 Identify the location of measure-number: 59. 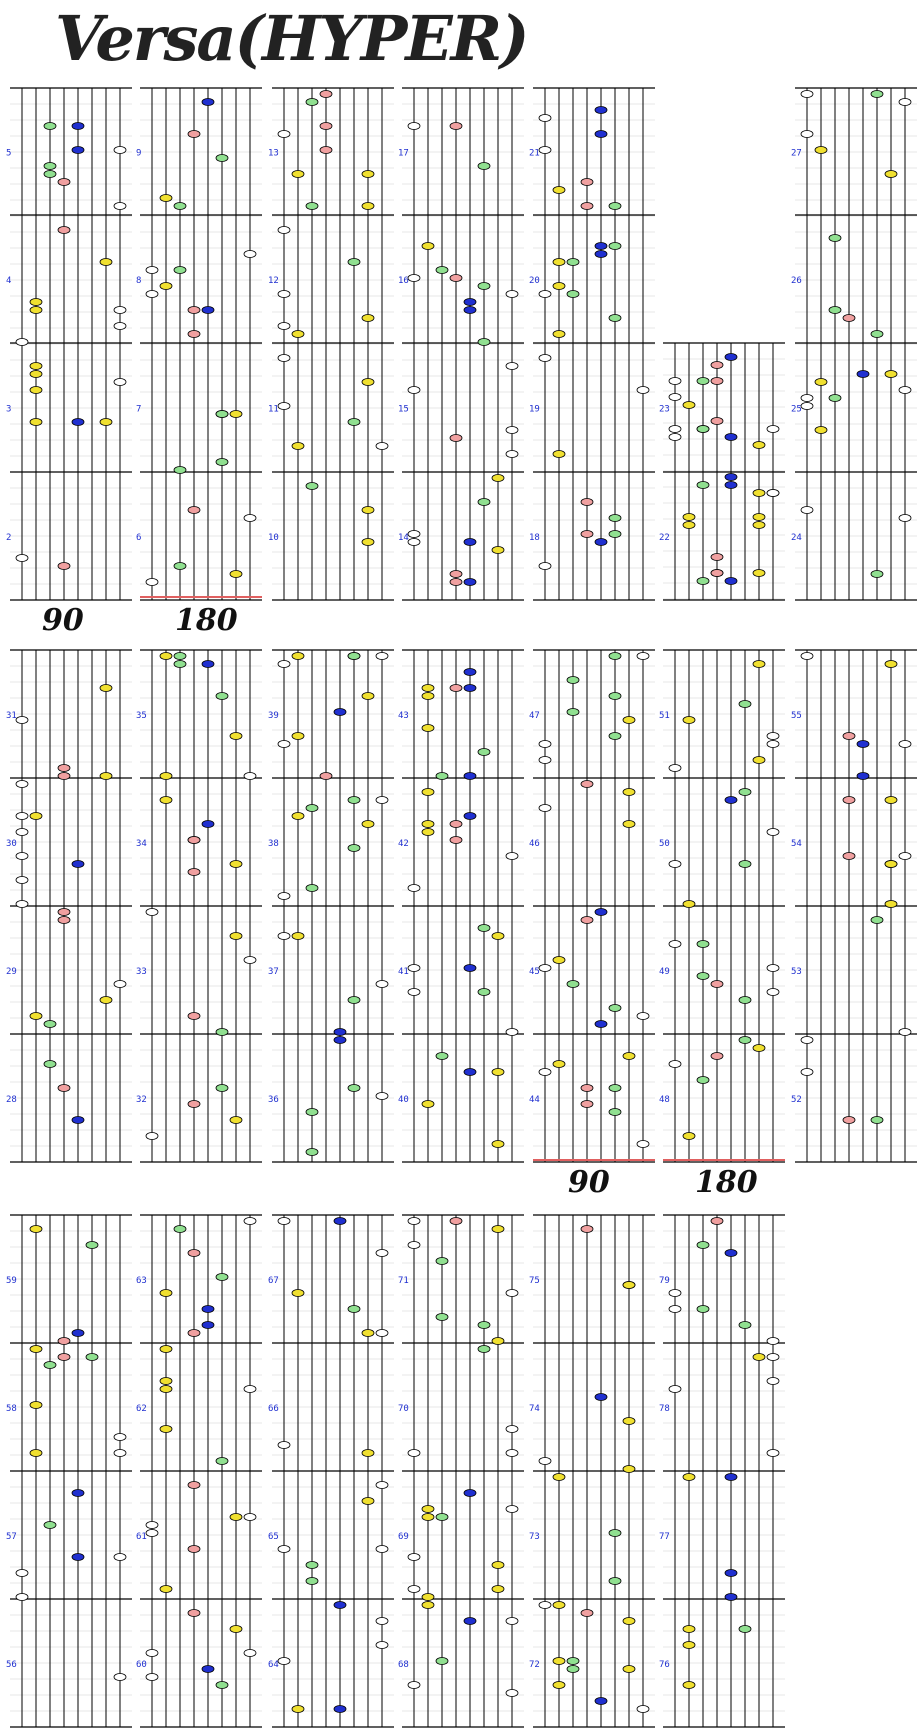
(11, 1281).